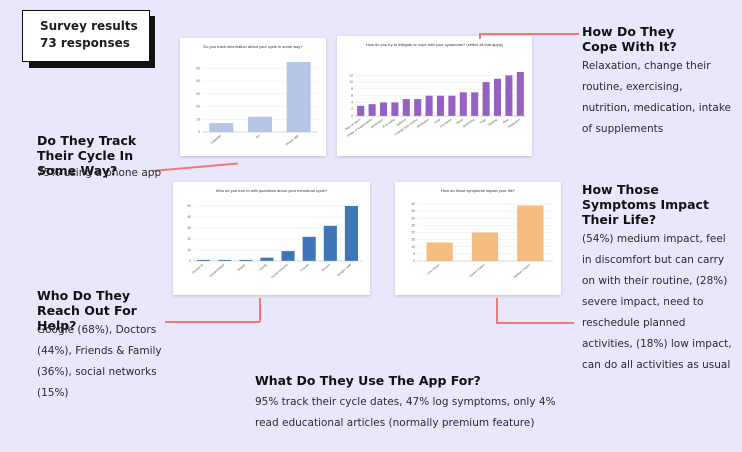  What do you see at coordinates (446, 122) in the screenshot?
I see `x-tick-label: Hot drinks` at bounding box center [446, 122].